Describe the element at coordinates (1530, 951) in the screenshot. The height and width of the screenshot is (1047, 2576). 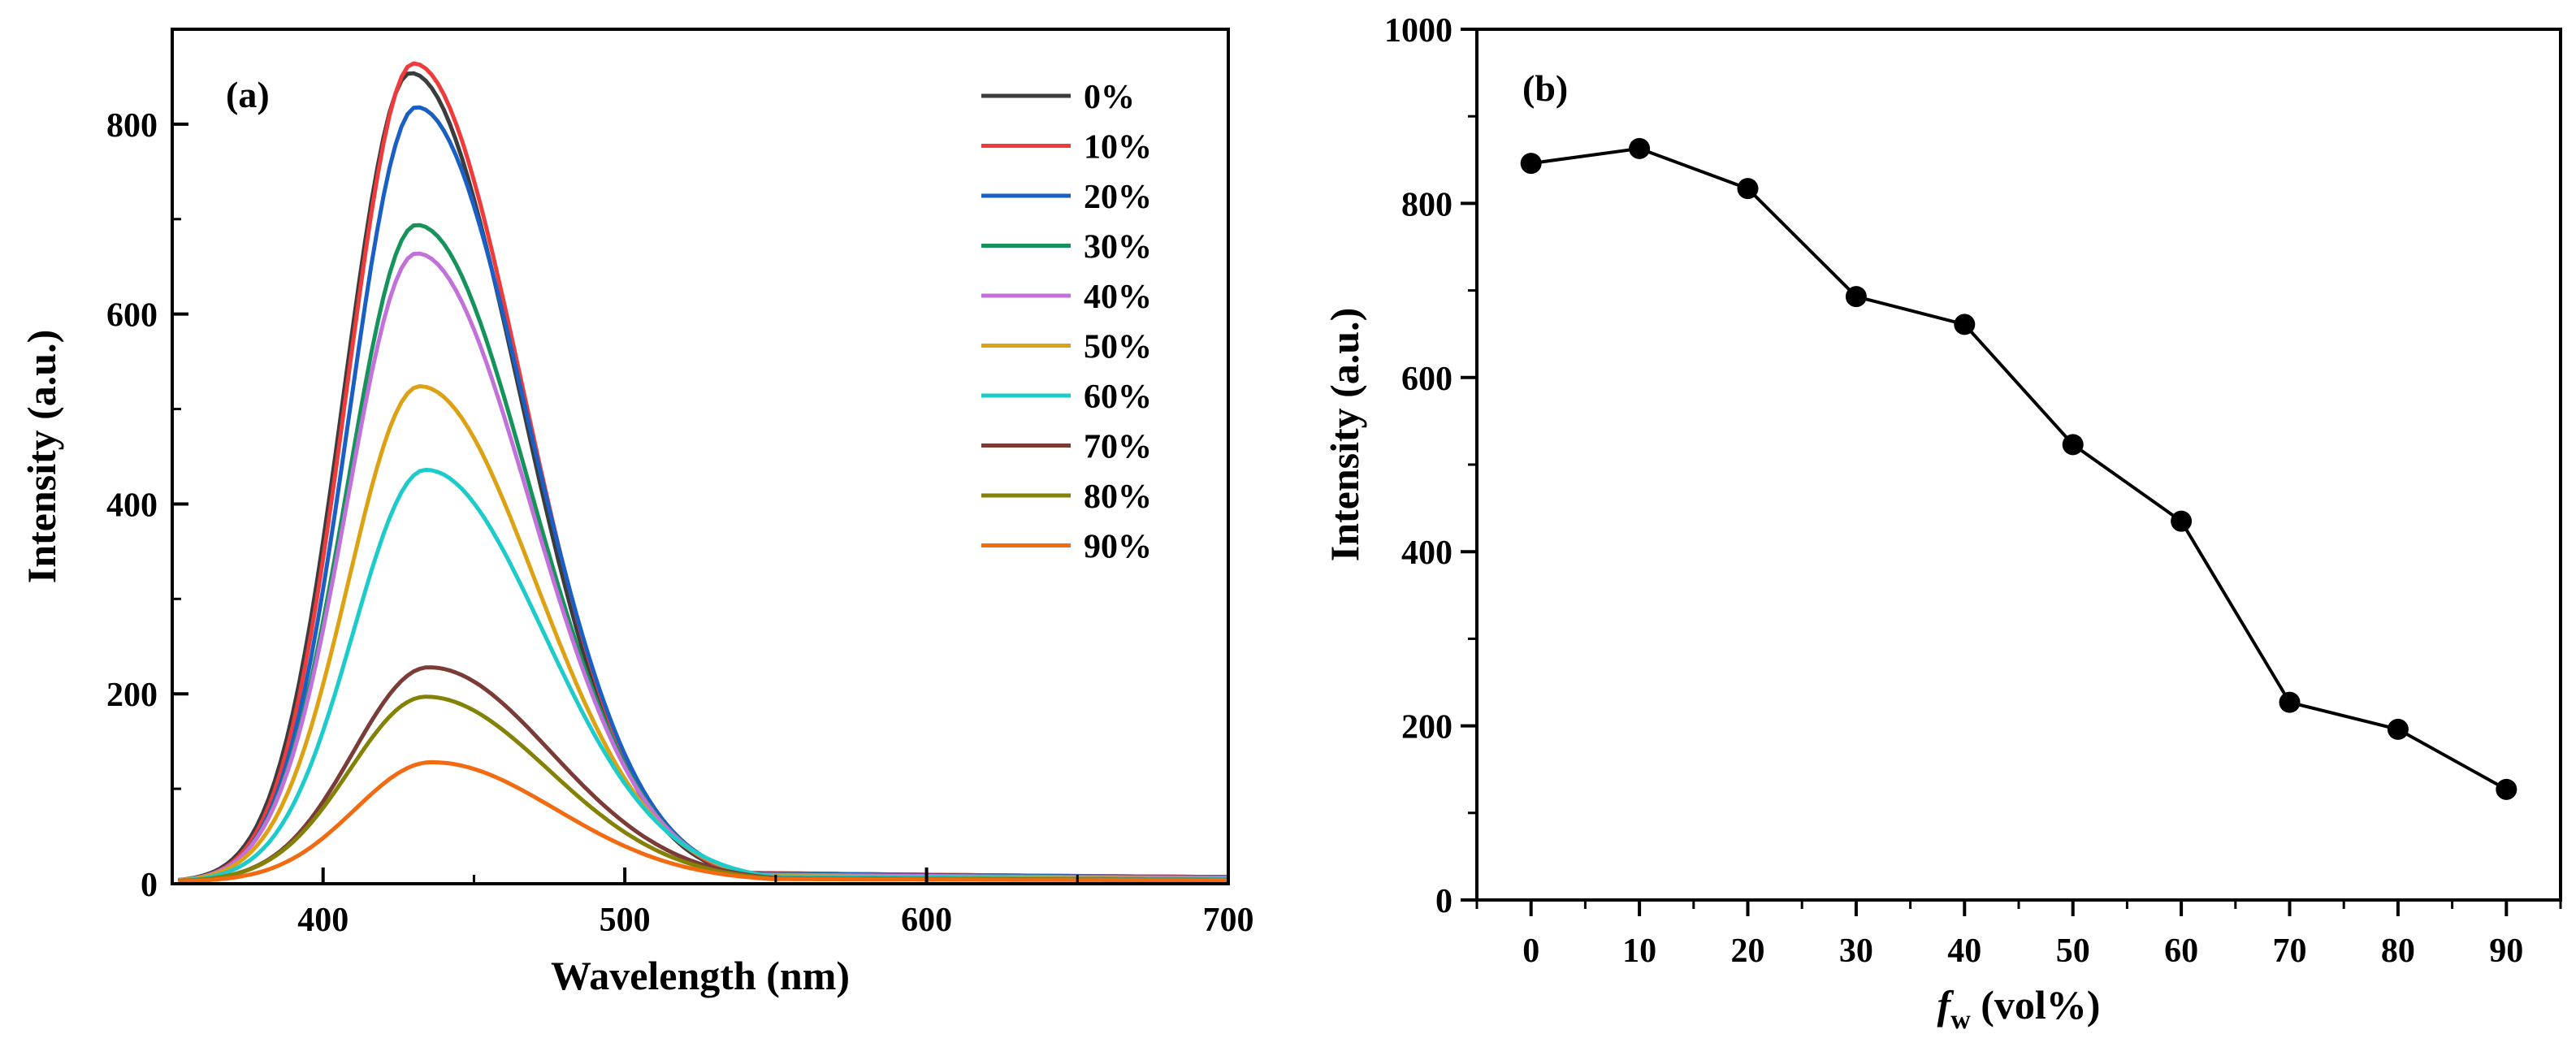
I see `chart-b-x-tick-label: 0` at that location.